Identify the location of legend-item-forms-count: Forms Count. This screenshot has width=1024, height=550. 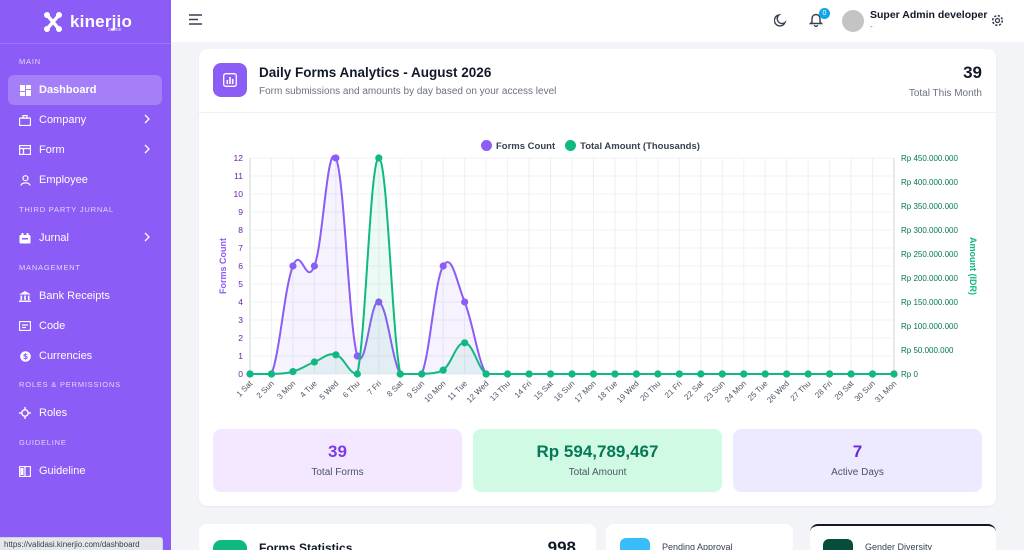
(518, 146).